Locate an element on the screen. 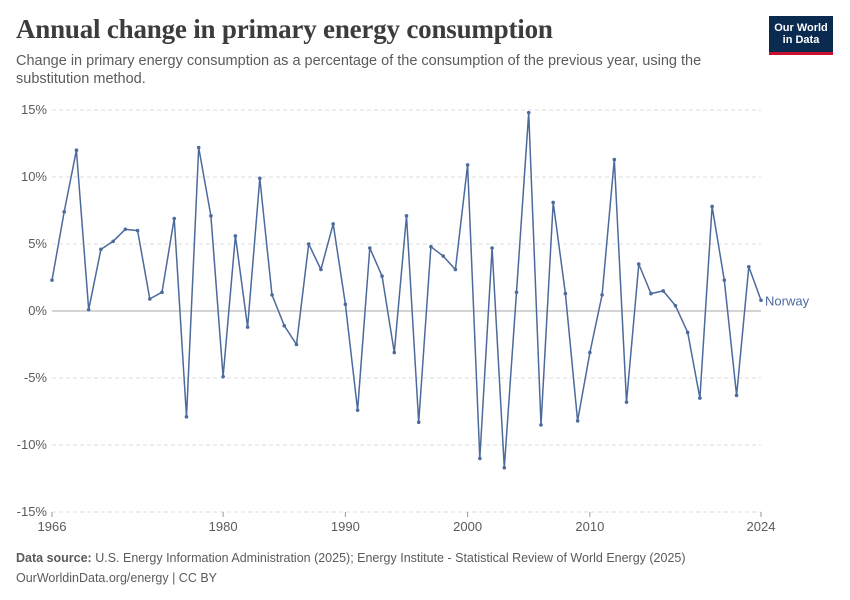 The image size is (850, 600). y-tick-label: 5% is located at coordinates (37, 243).